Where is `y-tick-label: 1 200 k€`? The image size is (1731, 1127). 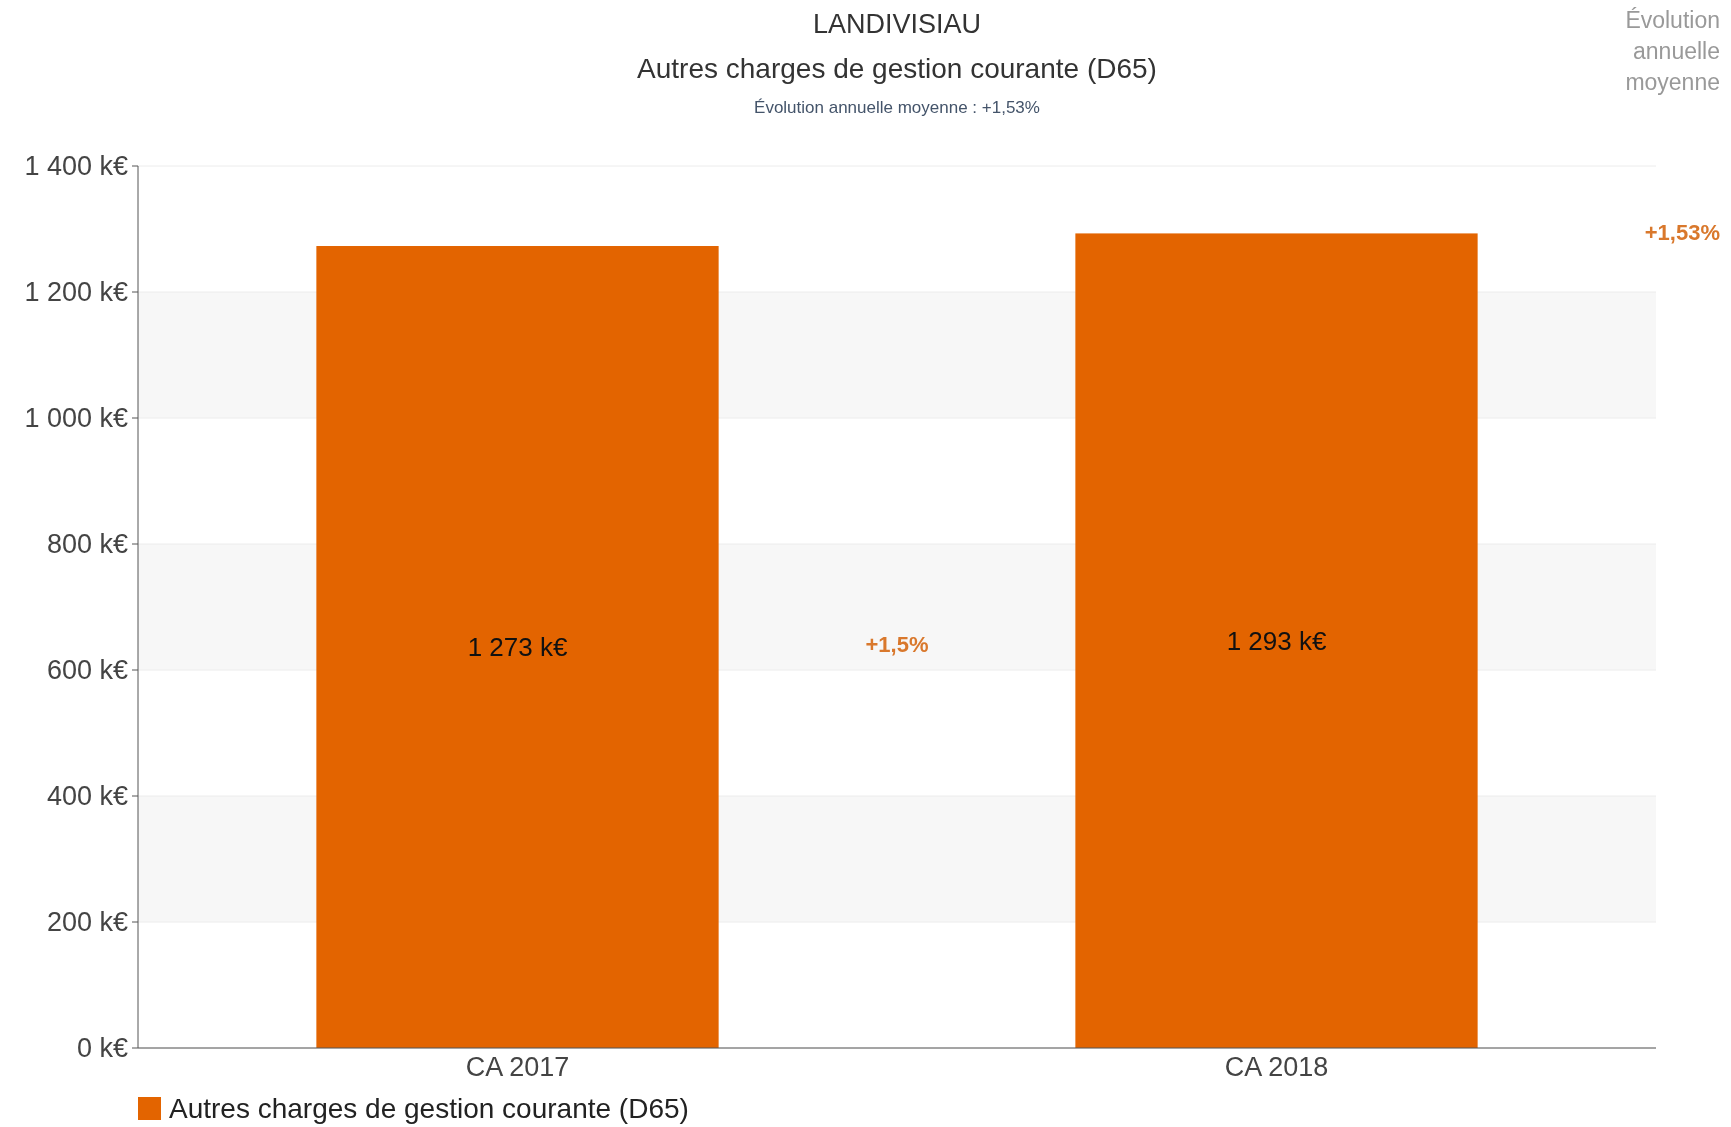
y-tick-label: 1 200 k€ is located at coordinates (76, 292).